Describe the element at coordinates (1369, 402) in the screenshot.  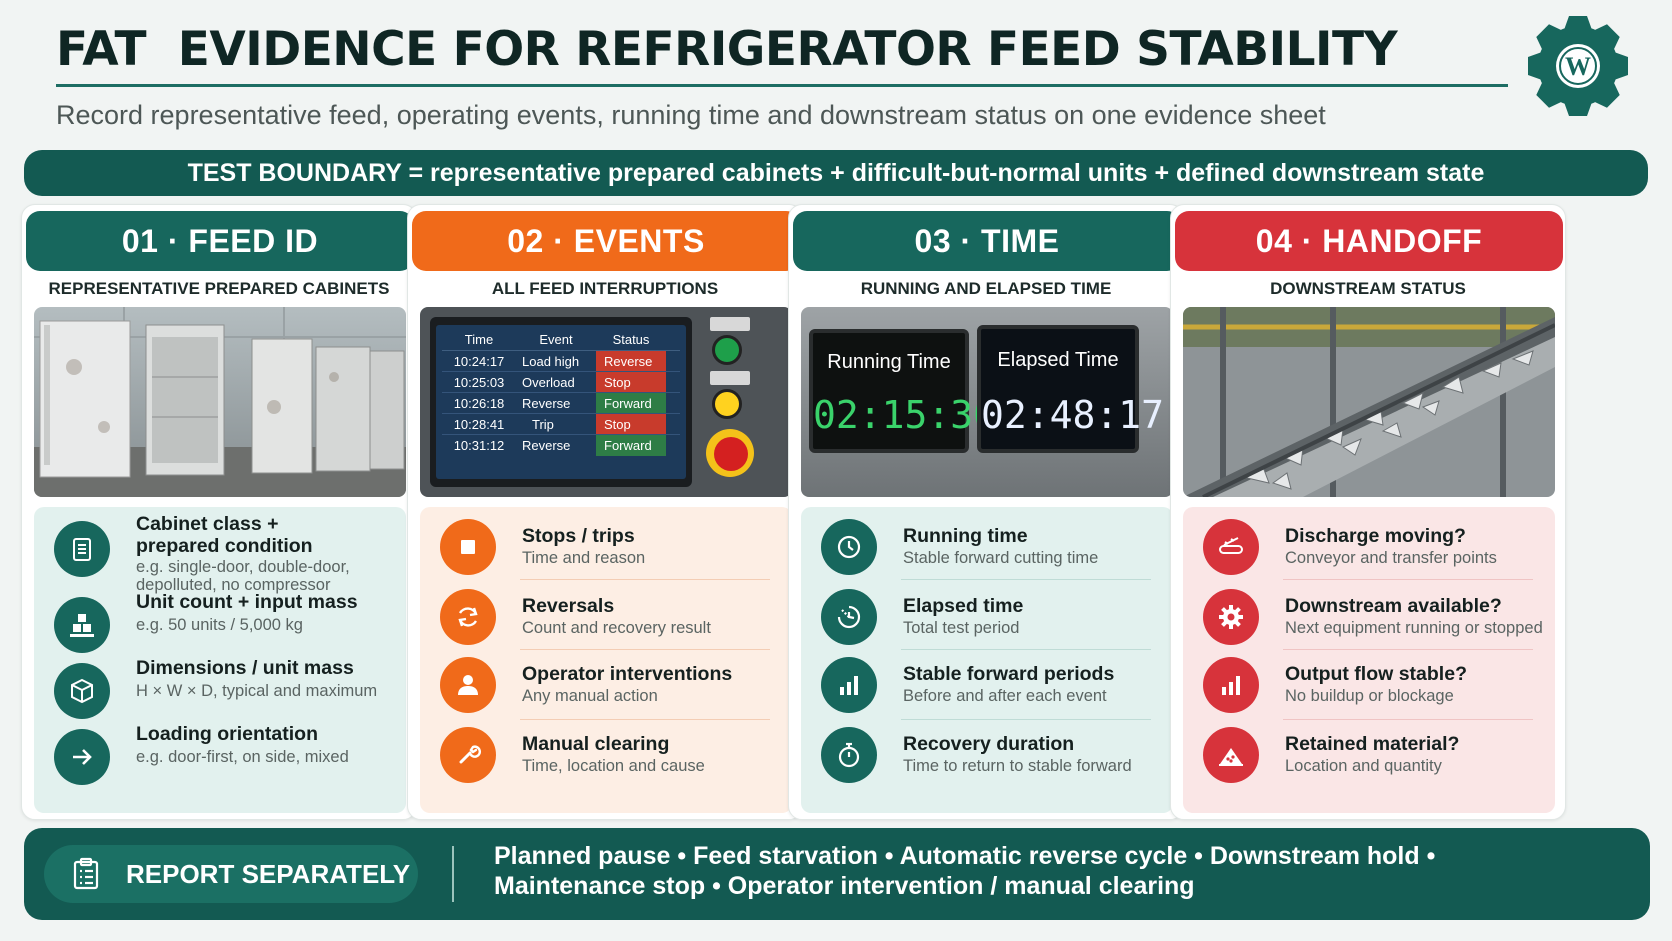
I see `conveyor-photo` at that location.